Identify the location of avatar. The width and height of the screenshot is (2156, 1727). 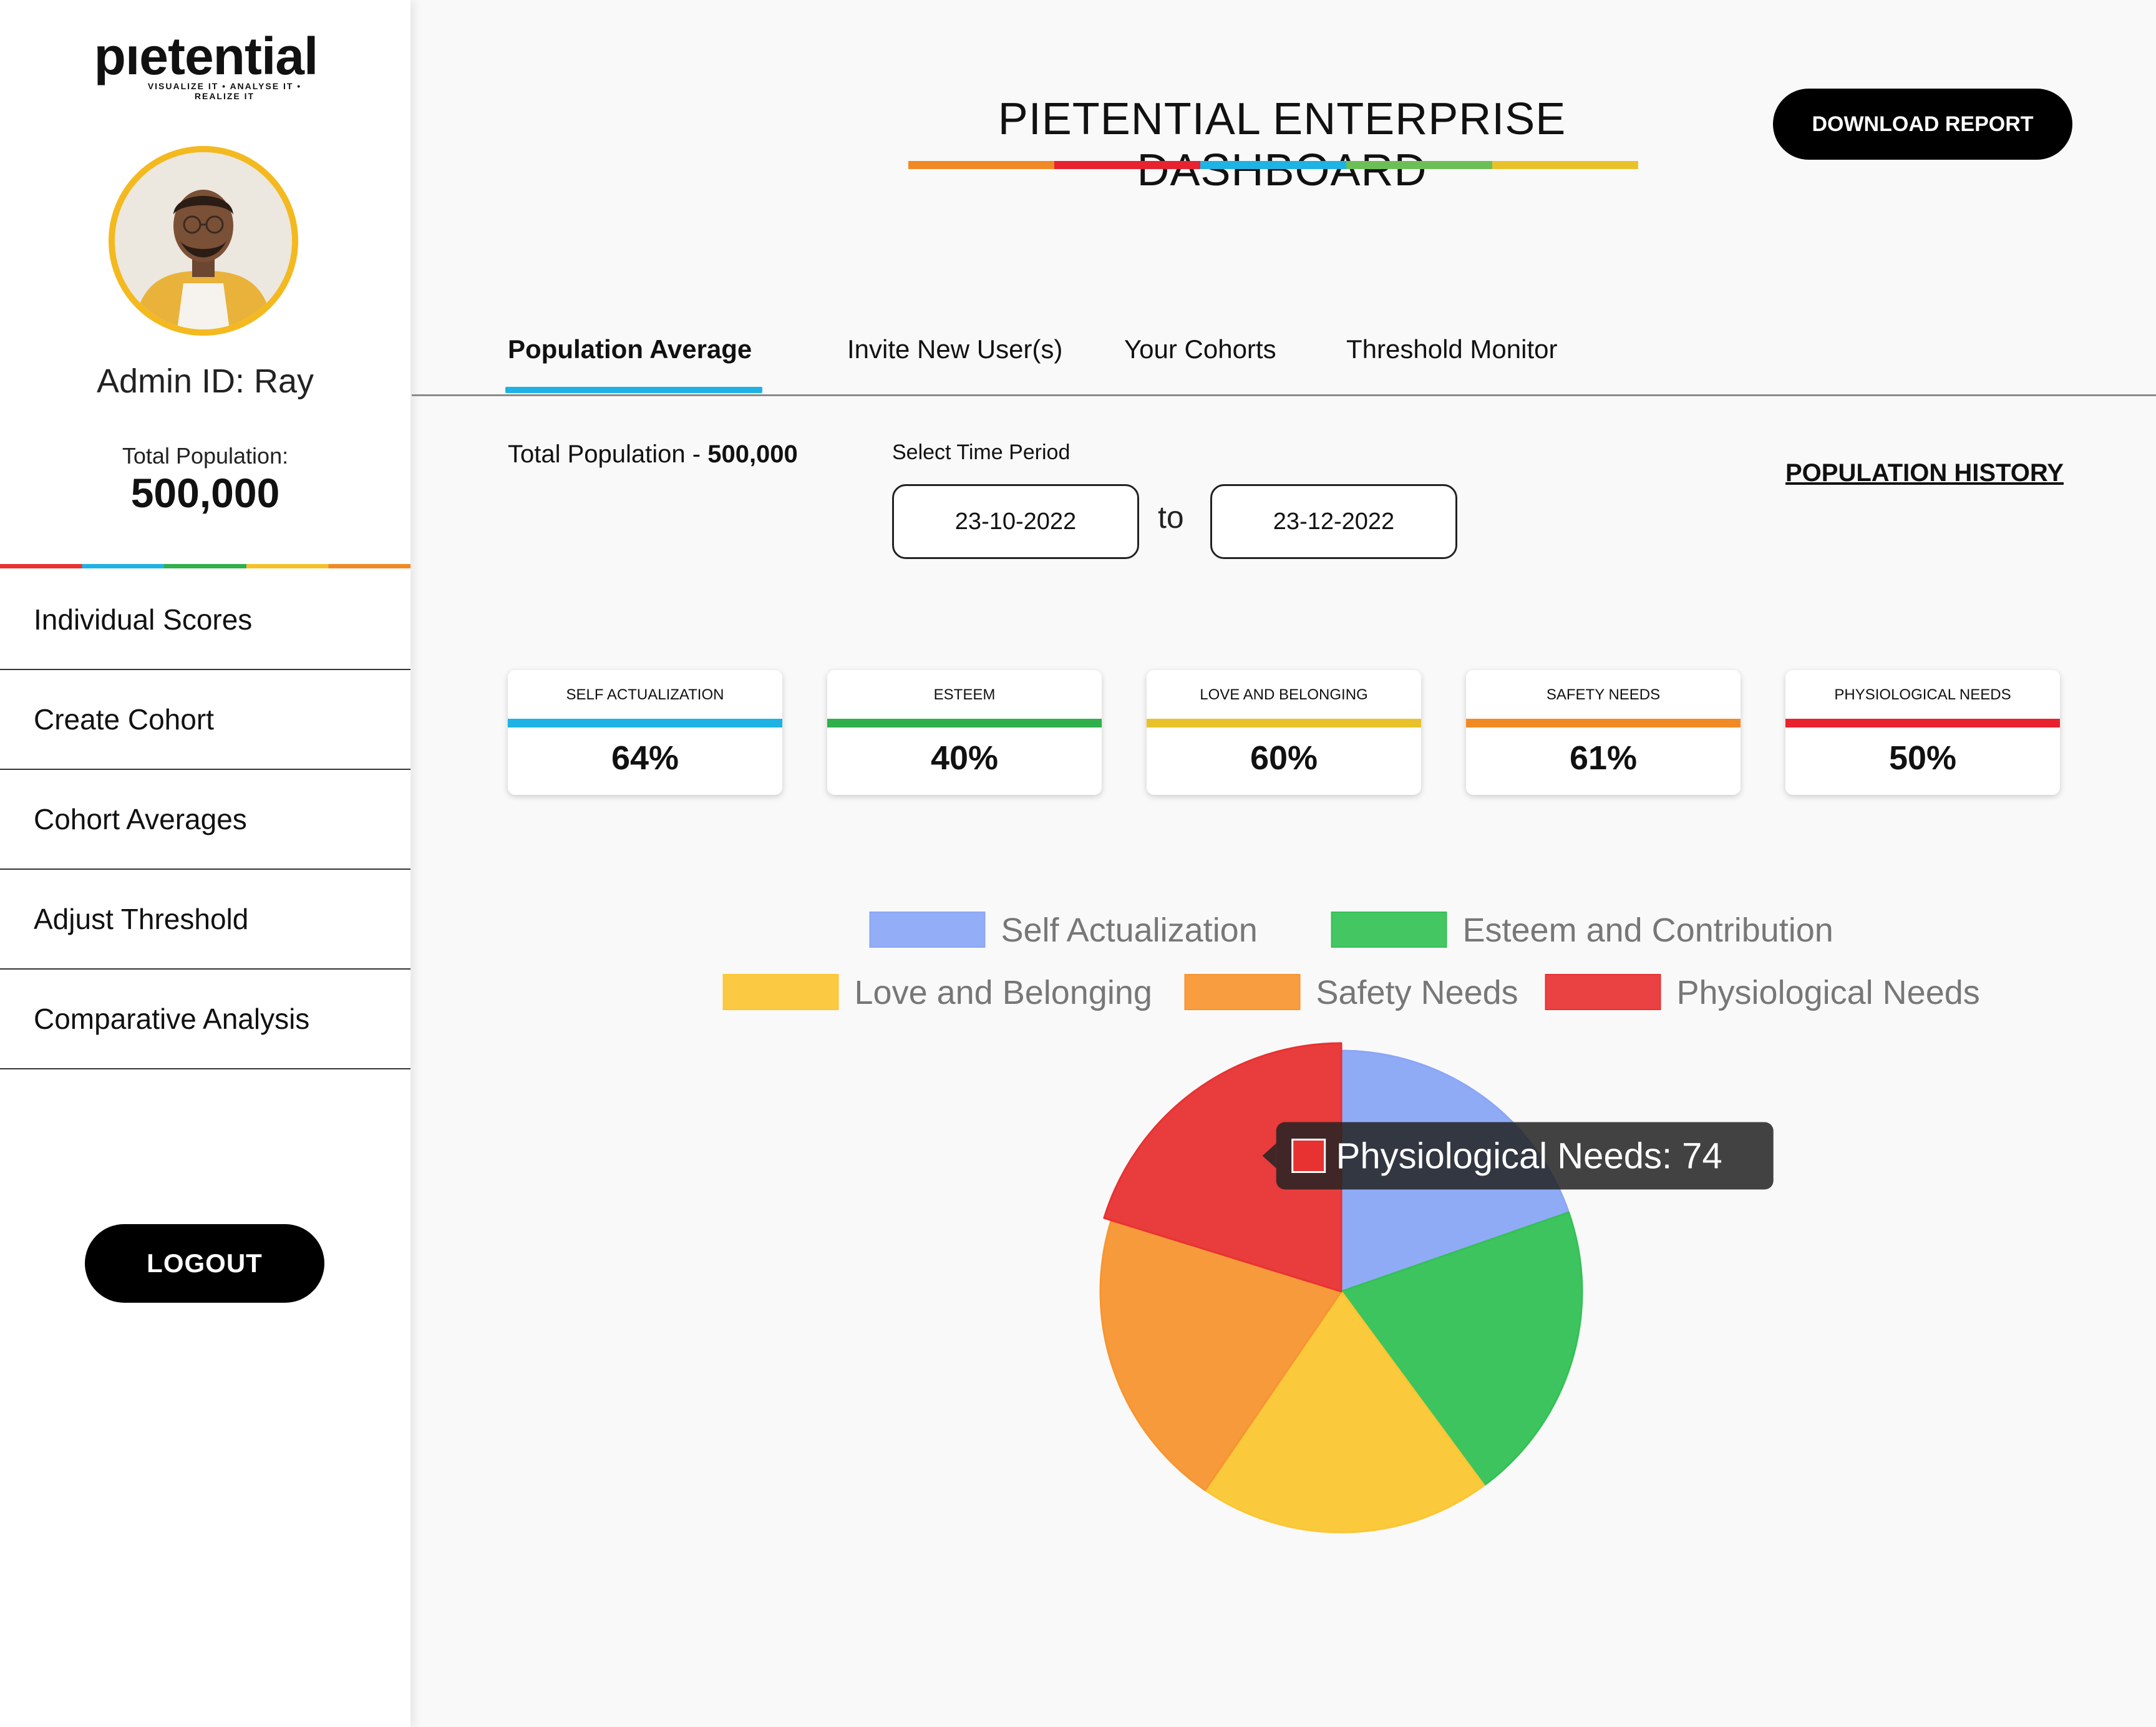
(203, 241).